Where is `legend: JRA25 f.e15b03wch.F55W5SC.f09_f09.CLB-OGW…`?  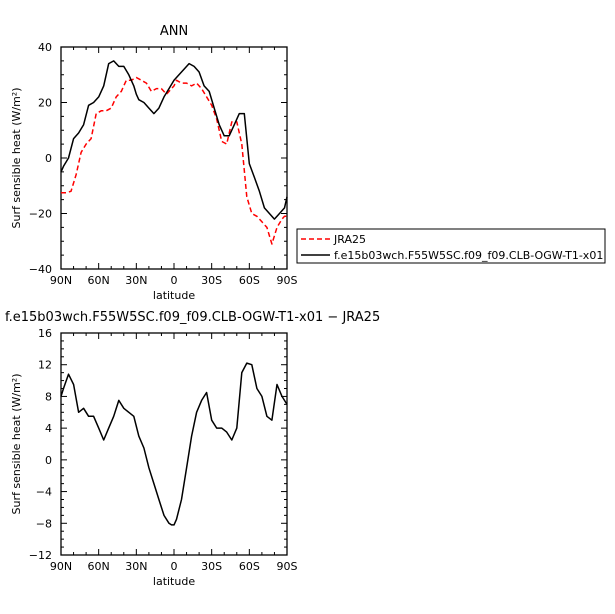 legend: JRA25 f.e15b03wch.F55W5SC.f09_f09.CLB-OGW… is located at coordinates (451, 246).